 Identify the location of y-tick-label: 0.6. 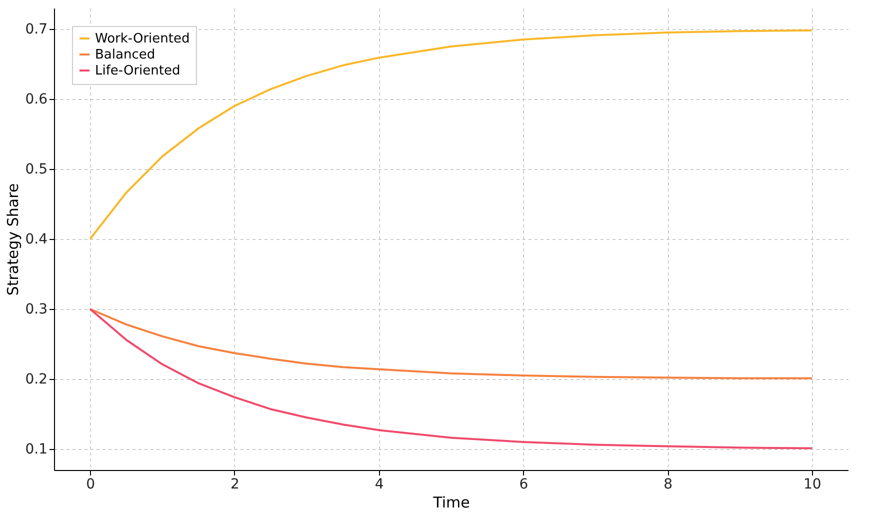
(36, 100).